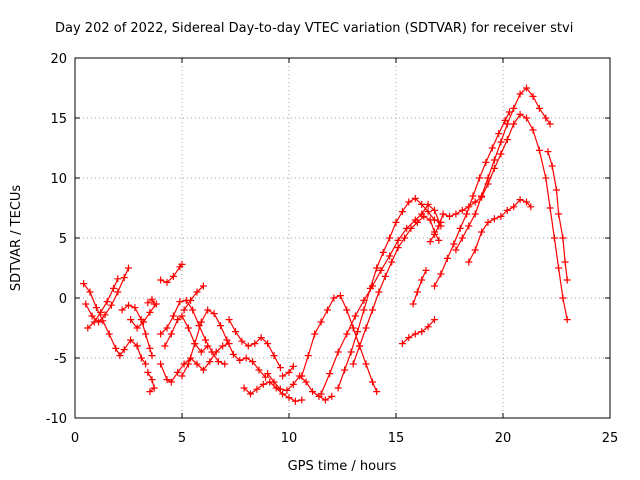  Describe the element at coordinates (610, 438) in the screenshot. I see `x-tick-label: 25` at that location.